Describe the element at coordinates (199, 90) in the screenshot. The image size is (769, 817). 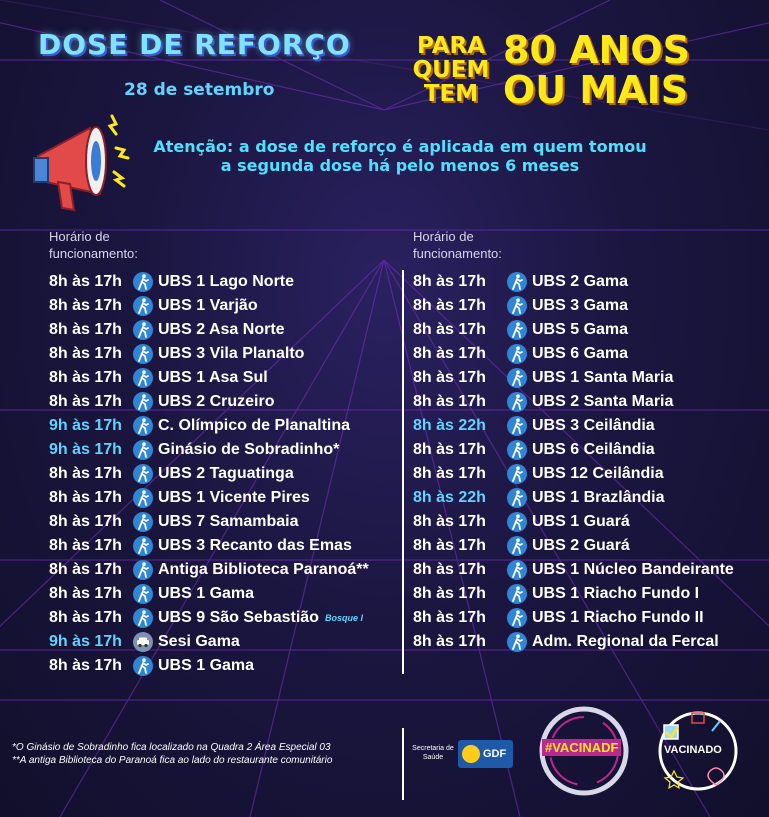
I see `event-date: 28 de setembro` at that location.